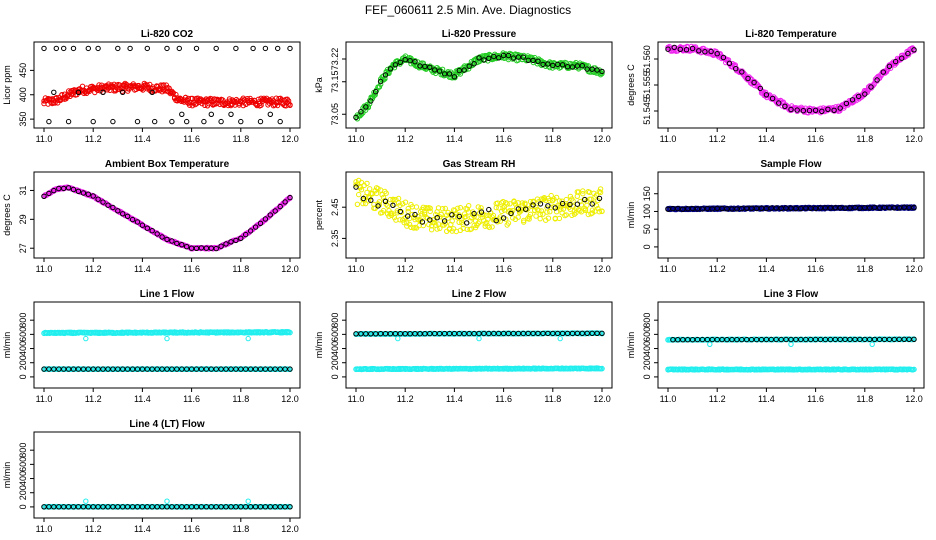 The height and width of the screenshot is (540, 936). I want to click on series-outliers, so click(479, 338).